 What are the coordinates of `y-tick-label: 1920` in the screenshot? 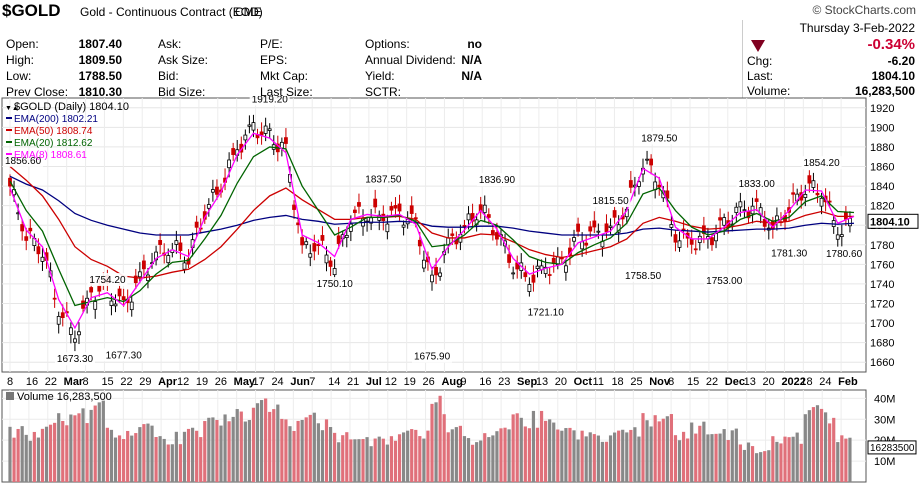 It's located at (882, 109).